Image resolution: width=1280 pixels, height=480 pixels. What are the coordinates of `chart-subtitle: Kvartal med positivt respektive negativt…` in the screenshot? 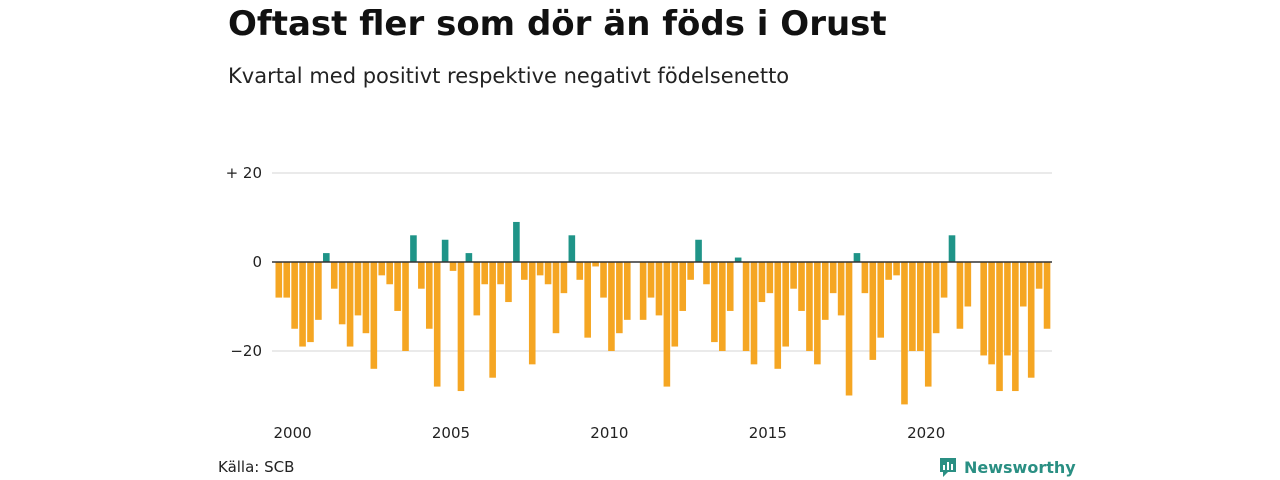 It's located at (509, 76).